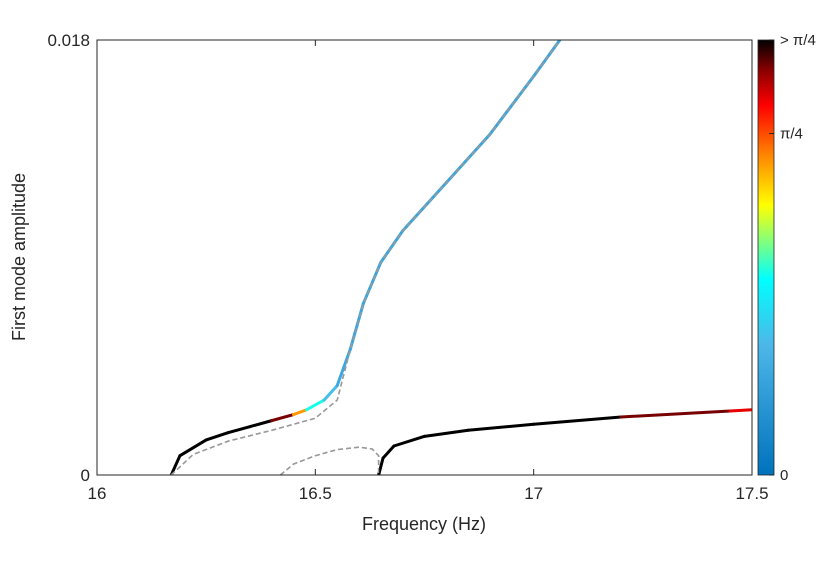  I want to click on series-3-line, so click(564, 441).